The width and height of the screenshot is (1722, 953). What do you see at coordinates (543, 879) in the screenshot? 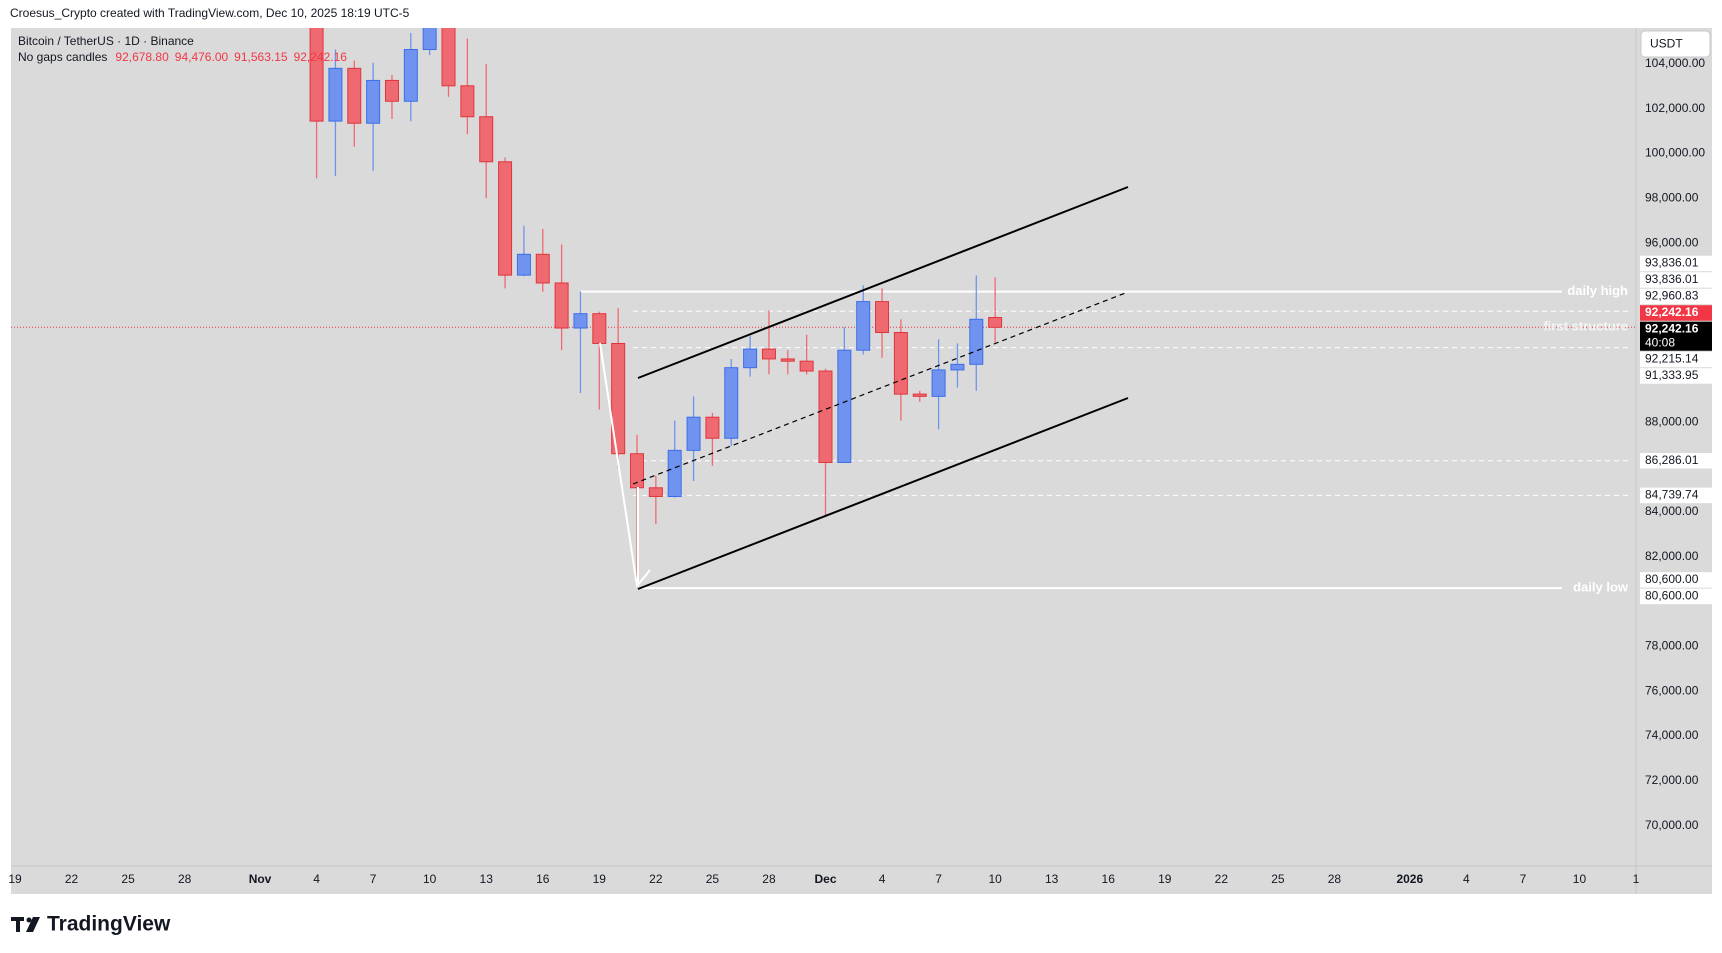
I see `x-tick-label: 16` at bounding box center [543, 879].